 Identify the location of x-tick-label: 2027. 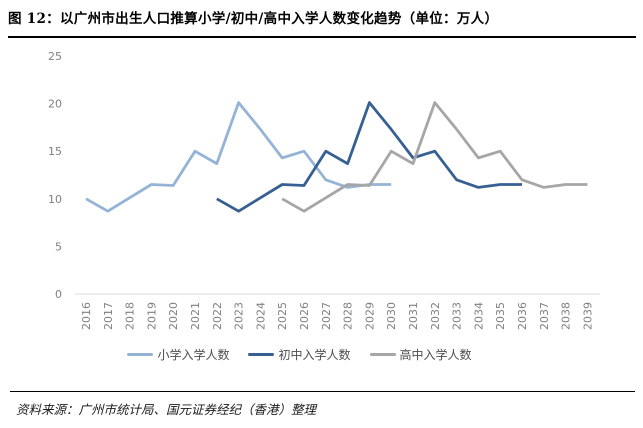
(326, 316).